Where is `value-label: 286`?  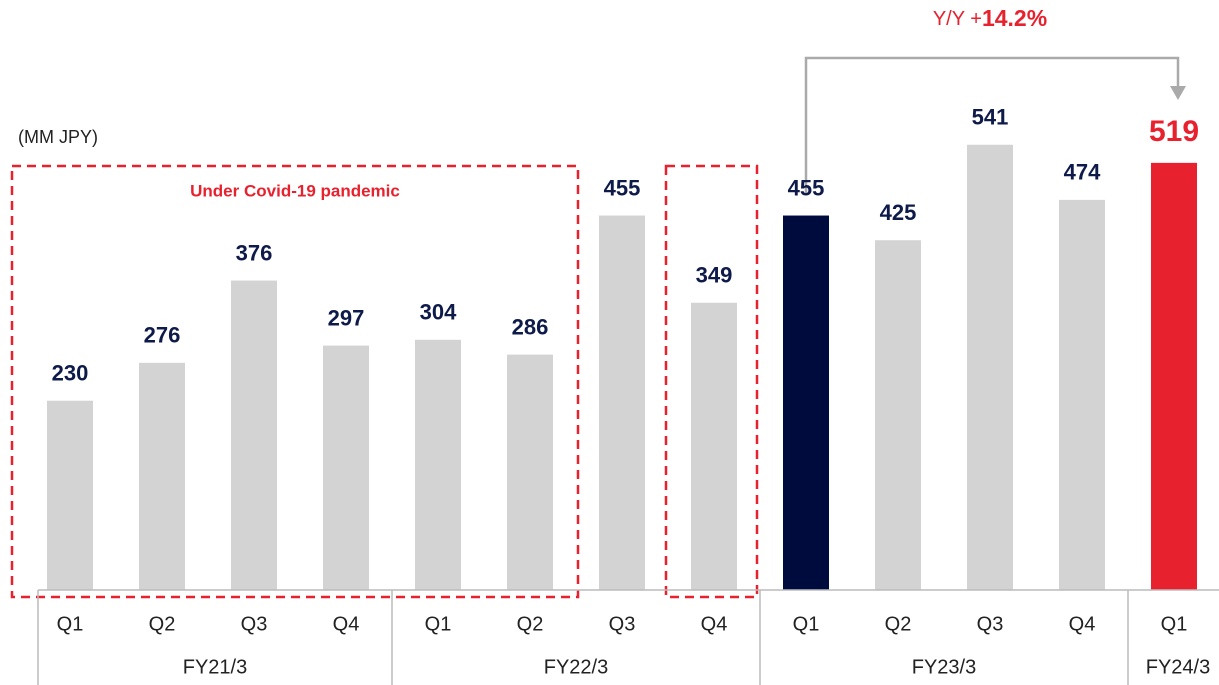
value-label: 286 is located at coordinates (530, 326).